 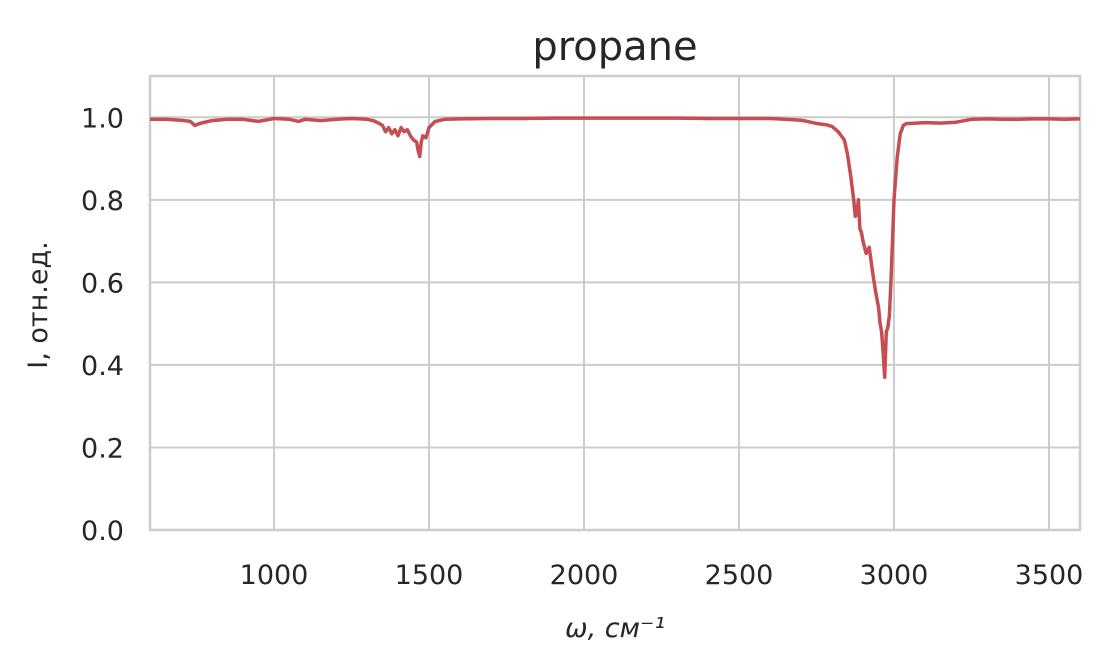 What do you see at coordinates (614, 47) in the screenshot?
I see `chart-title: propane` at bounding box center [614, 47].